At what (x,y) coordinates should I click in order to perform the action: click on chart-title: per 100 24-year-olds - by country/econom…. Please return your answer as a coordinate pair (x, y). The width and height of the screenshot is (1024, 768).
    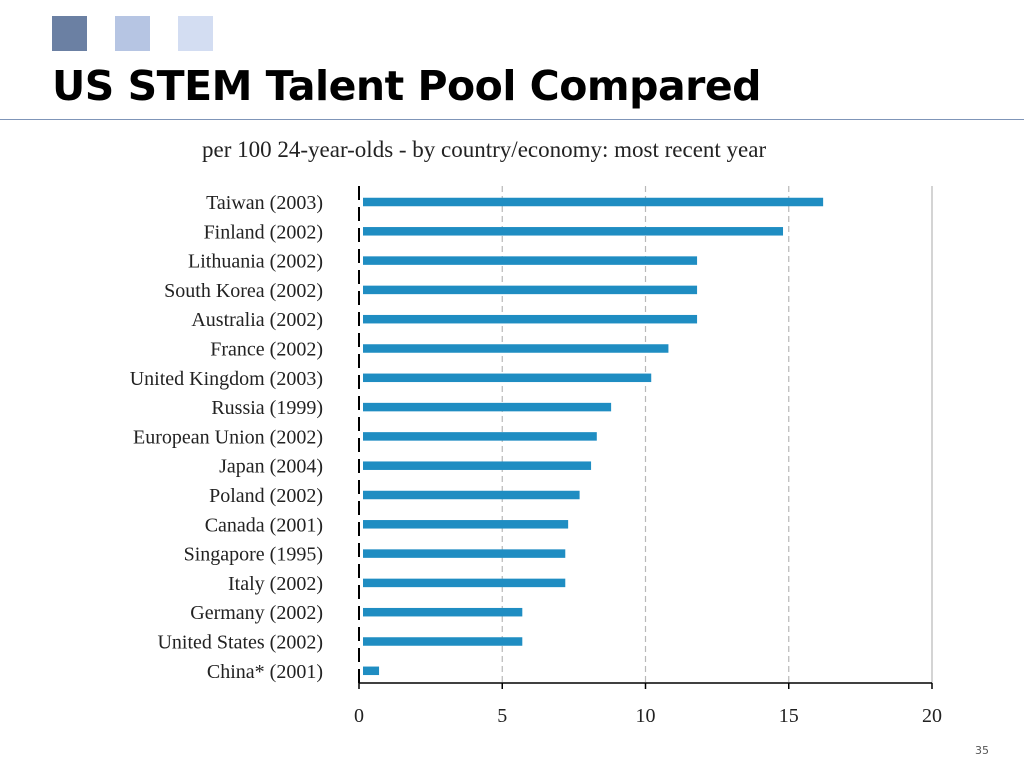
    Looking at the image, I should click on (484, 149).